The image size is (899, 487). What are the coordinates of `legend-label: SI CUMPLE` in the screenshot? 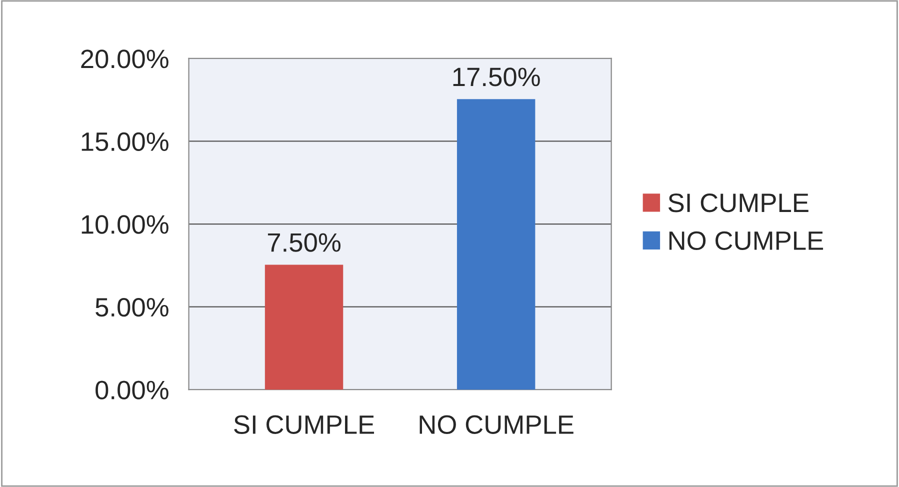 It's located at (738, 203).